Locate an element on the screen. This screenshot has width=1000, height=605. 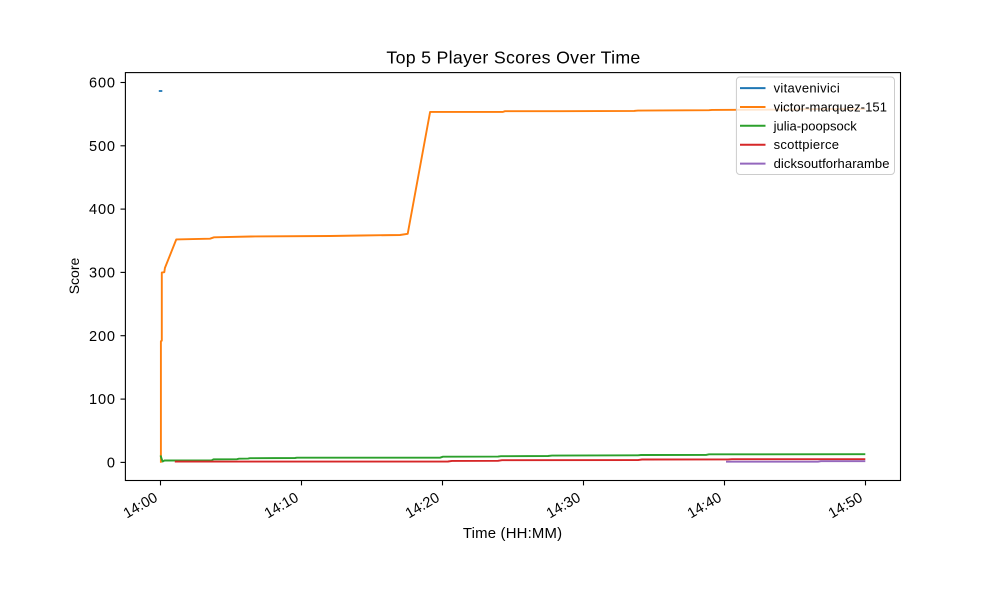
svg-text: vitavenivici is located at coordinates (807, 88).